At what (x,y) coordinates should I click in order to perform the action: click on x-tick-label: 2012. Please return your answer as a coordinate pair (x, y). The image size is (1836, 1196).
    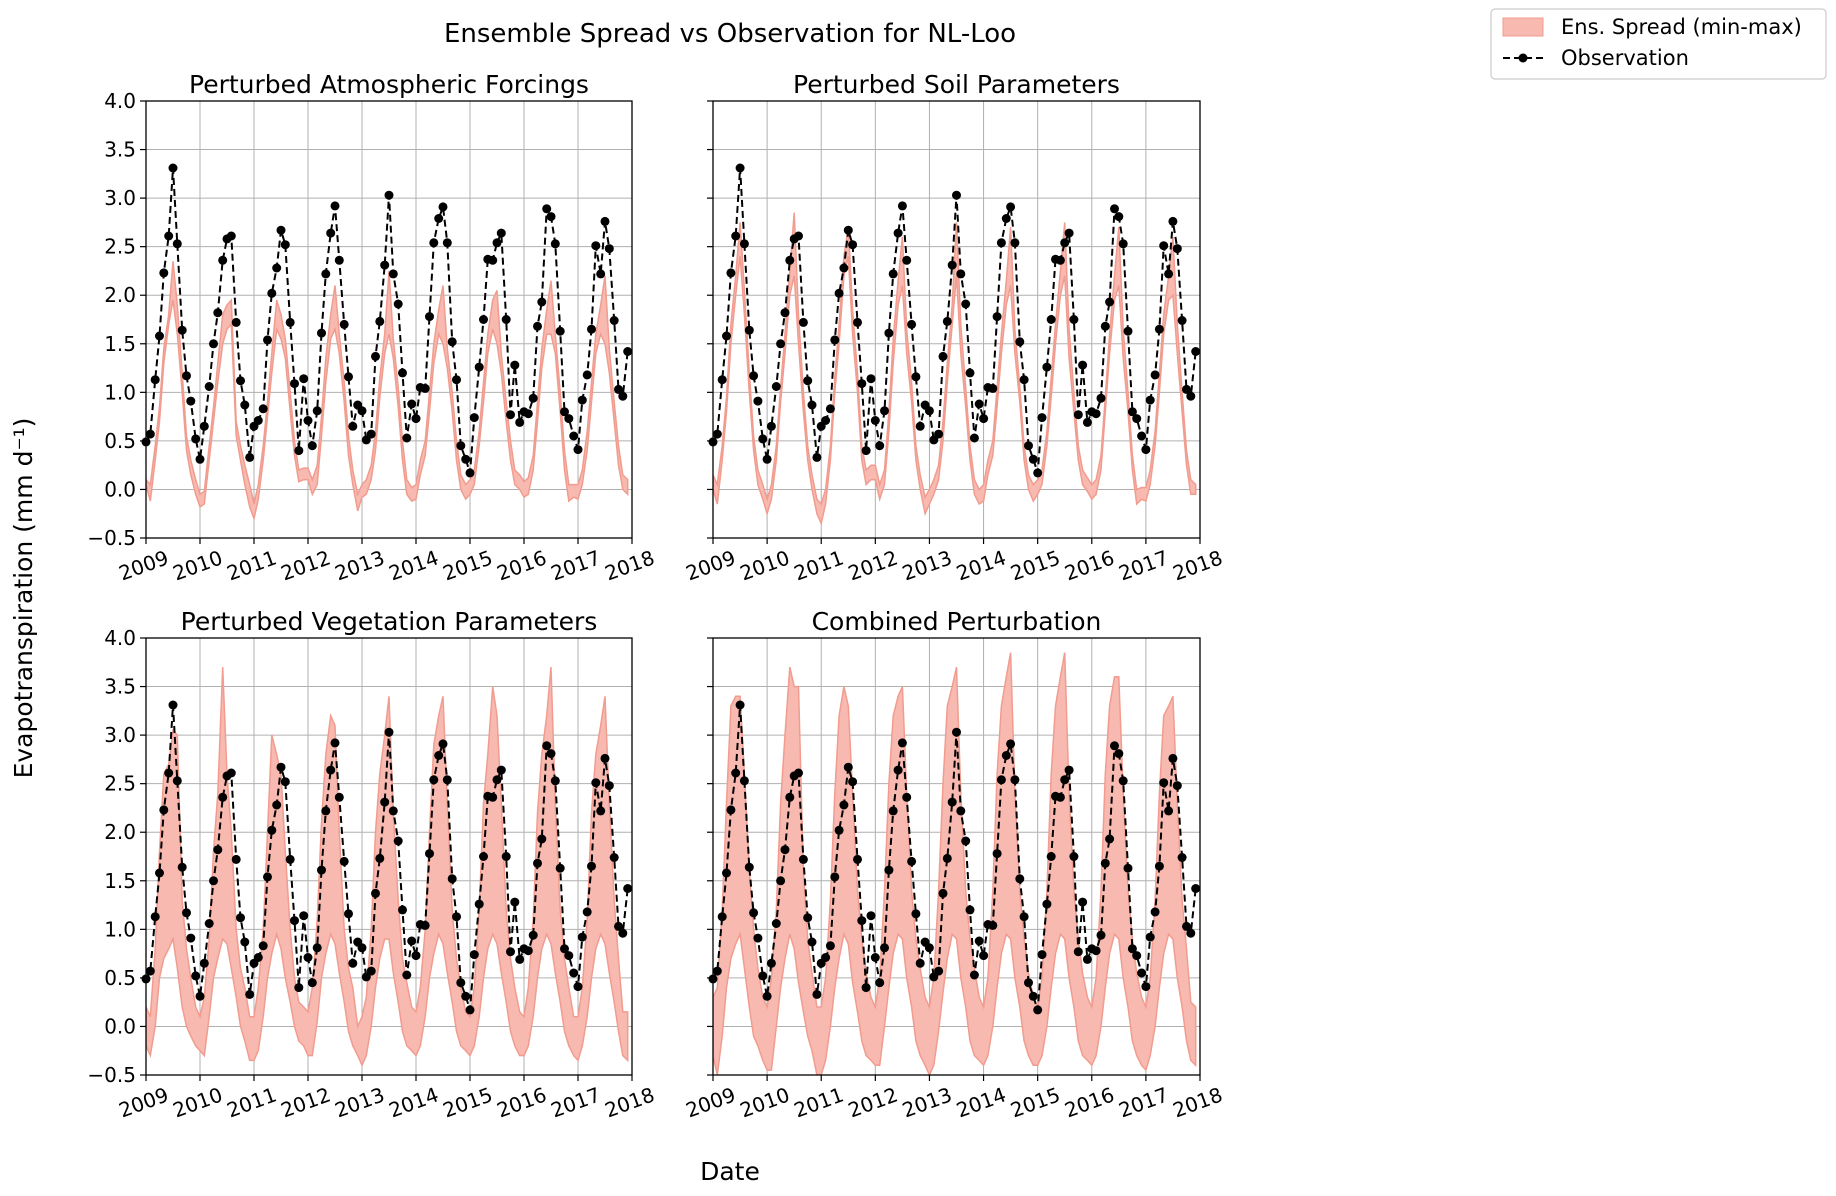
    Looking at the image, I should click on (873, 1102).